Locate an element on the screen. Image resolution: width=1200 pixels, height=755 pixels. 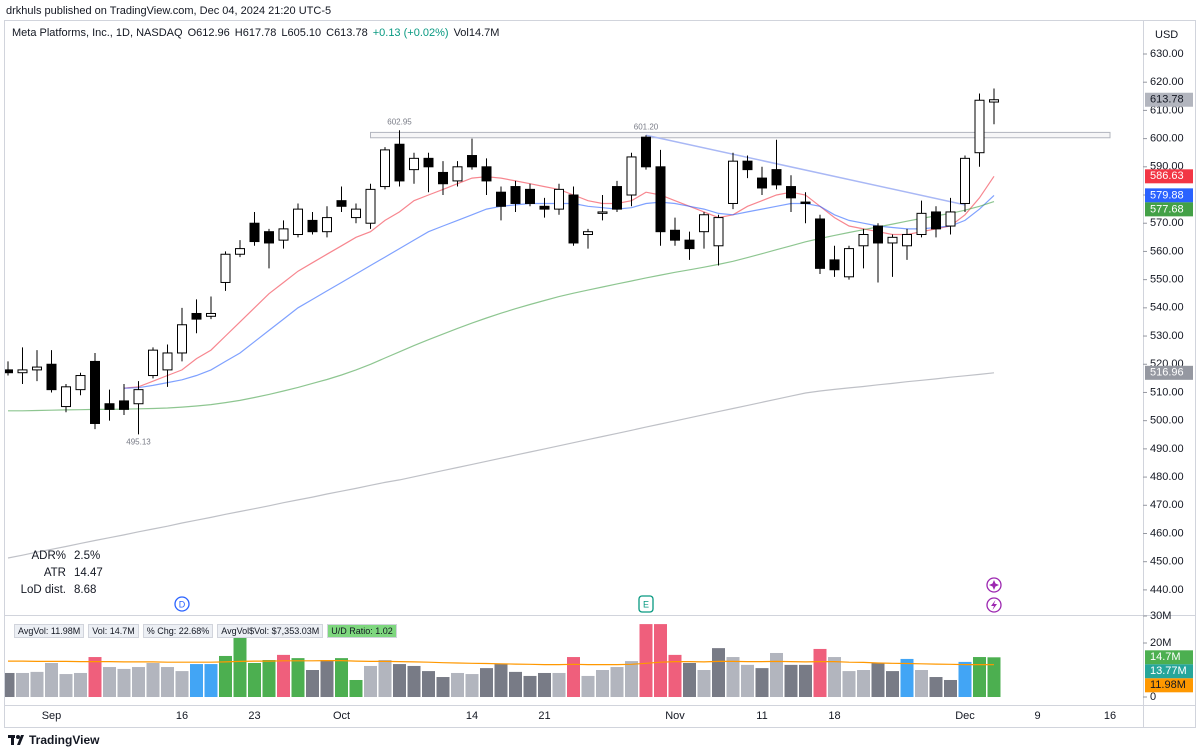
volume-pane is located at coordinates (503, 661).